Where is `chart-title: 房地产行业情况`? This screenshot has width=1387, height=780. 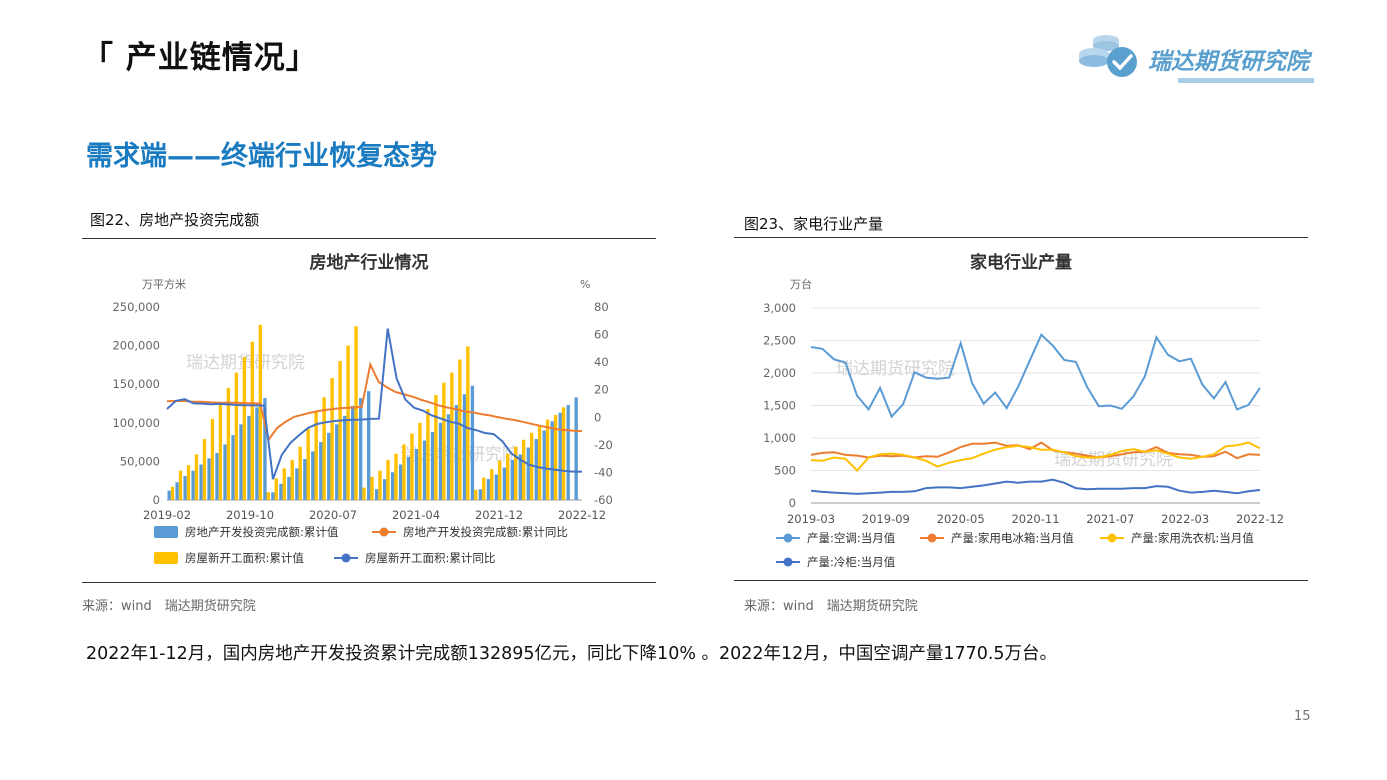 chart-title: 房地产行业情况 is located at coordinates (369, 262).